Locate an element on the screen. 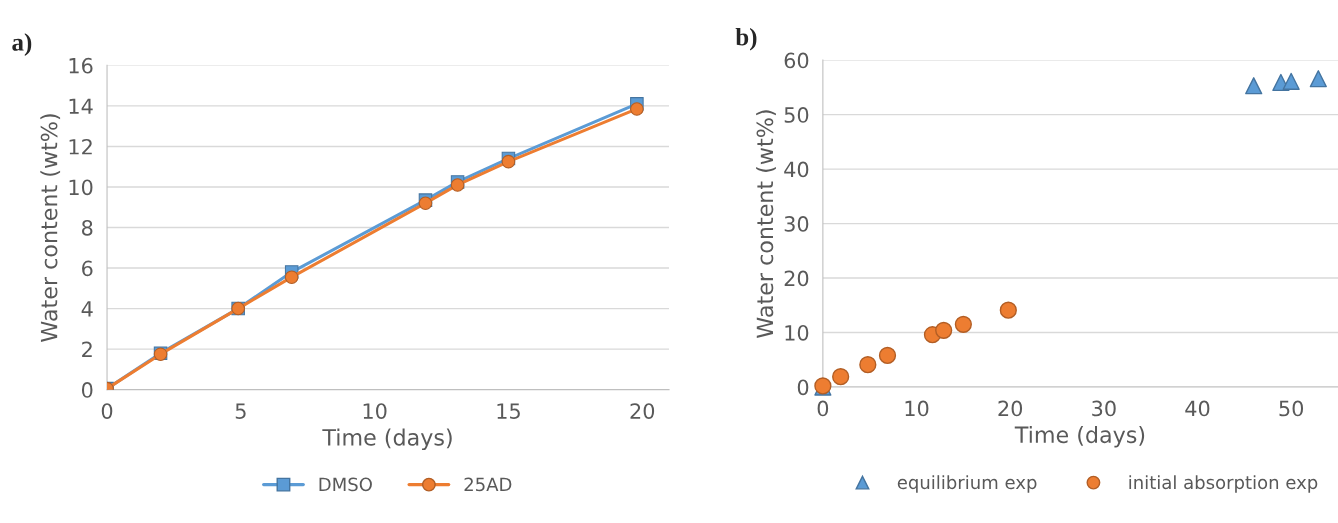  x-tick-label: 5 is located at coordinates (240, 411).